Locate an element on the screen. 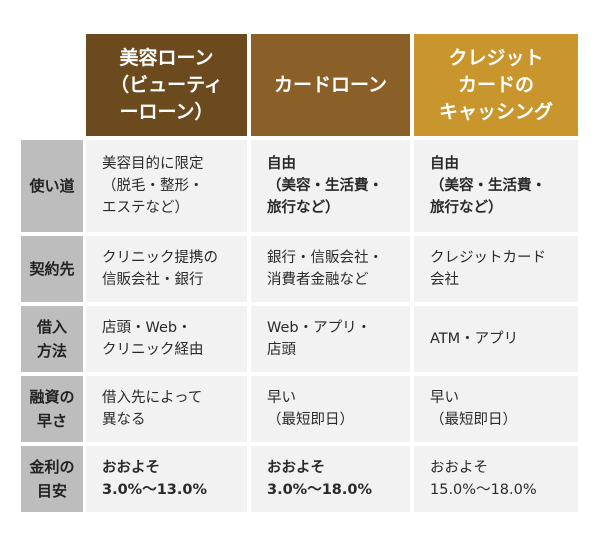 Image resolution: width=600 pixels, height=550 pixels. cell-usage-cashing: 自由 （美容・生活費・ 旅行など） is located at coordinates (496, 186).